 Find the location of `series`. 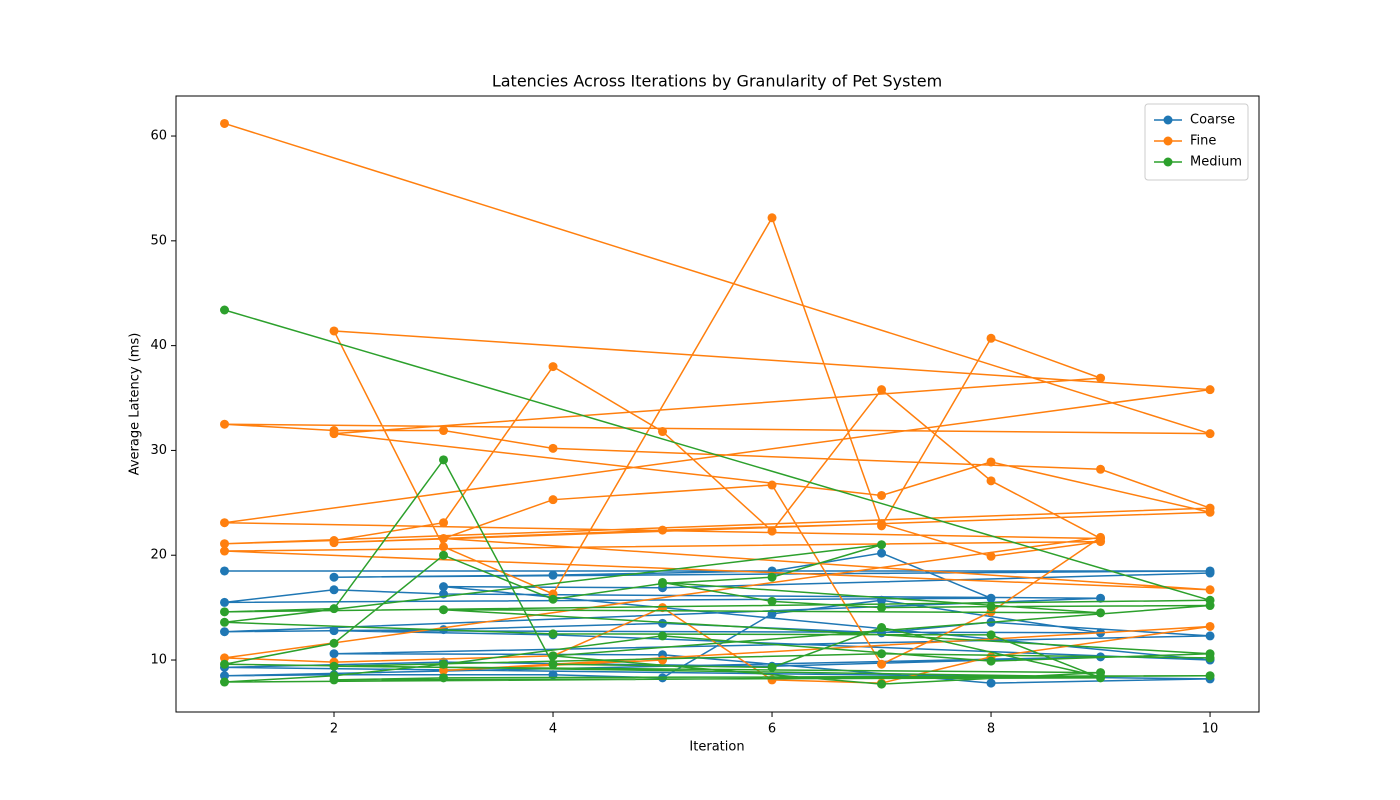

series is located at coordinates (717, 618).